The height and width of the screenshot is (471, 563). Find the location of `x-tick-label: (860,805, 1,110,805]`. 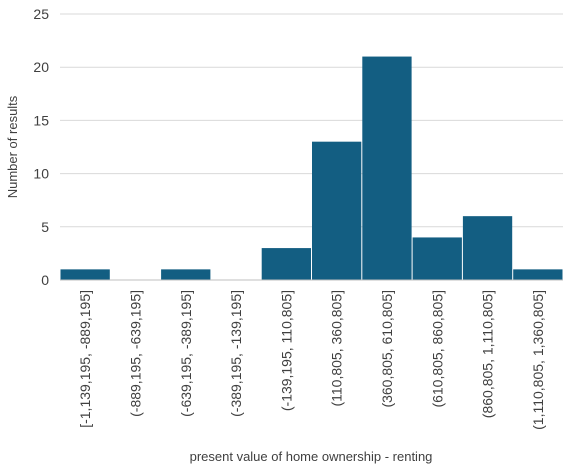

x-tick-label: (860,805, 1,110,805] is located at coordinates (488, 354).